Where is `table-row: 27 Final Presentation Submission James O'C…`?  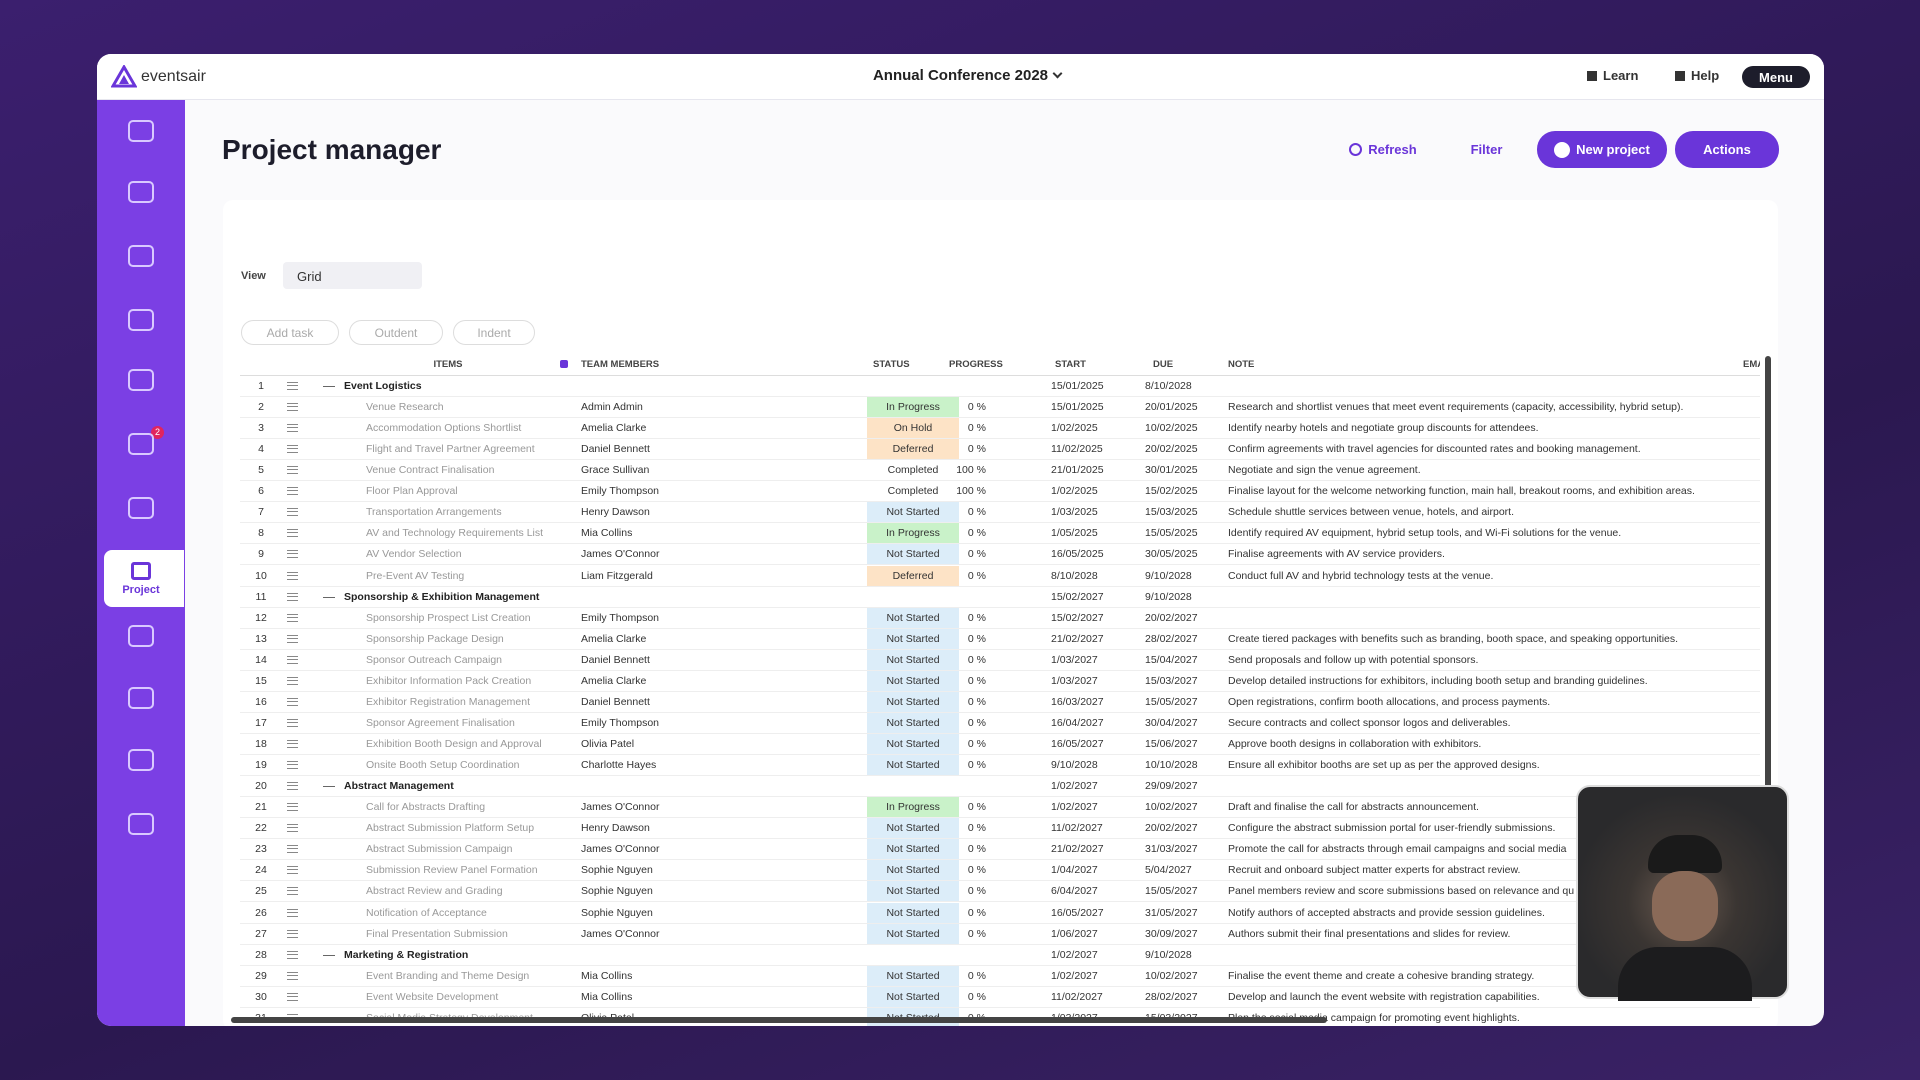 table-row: 27 Final Presentation Submission James O'C… is located at coordinates (1000, 934).